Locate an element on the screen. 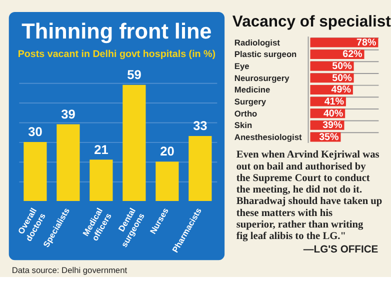  y-tick-label: Radiologist is located at coordinates (257, 42).